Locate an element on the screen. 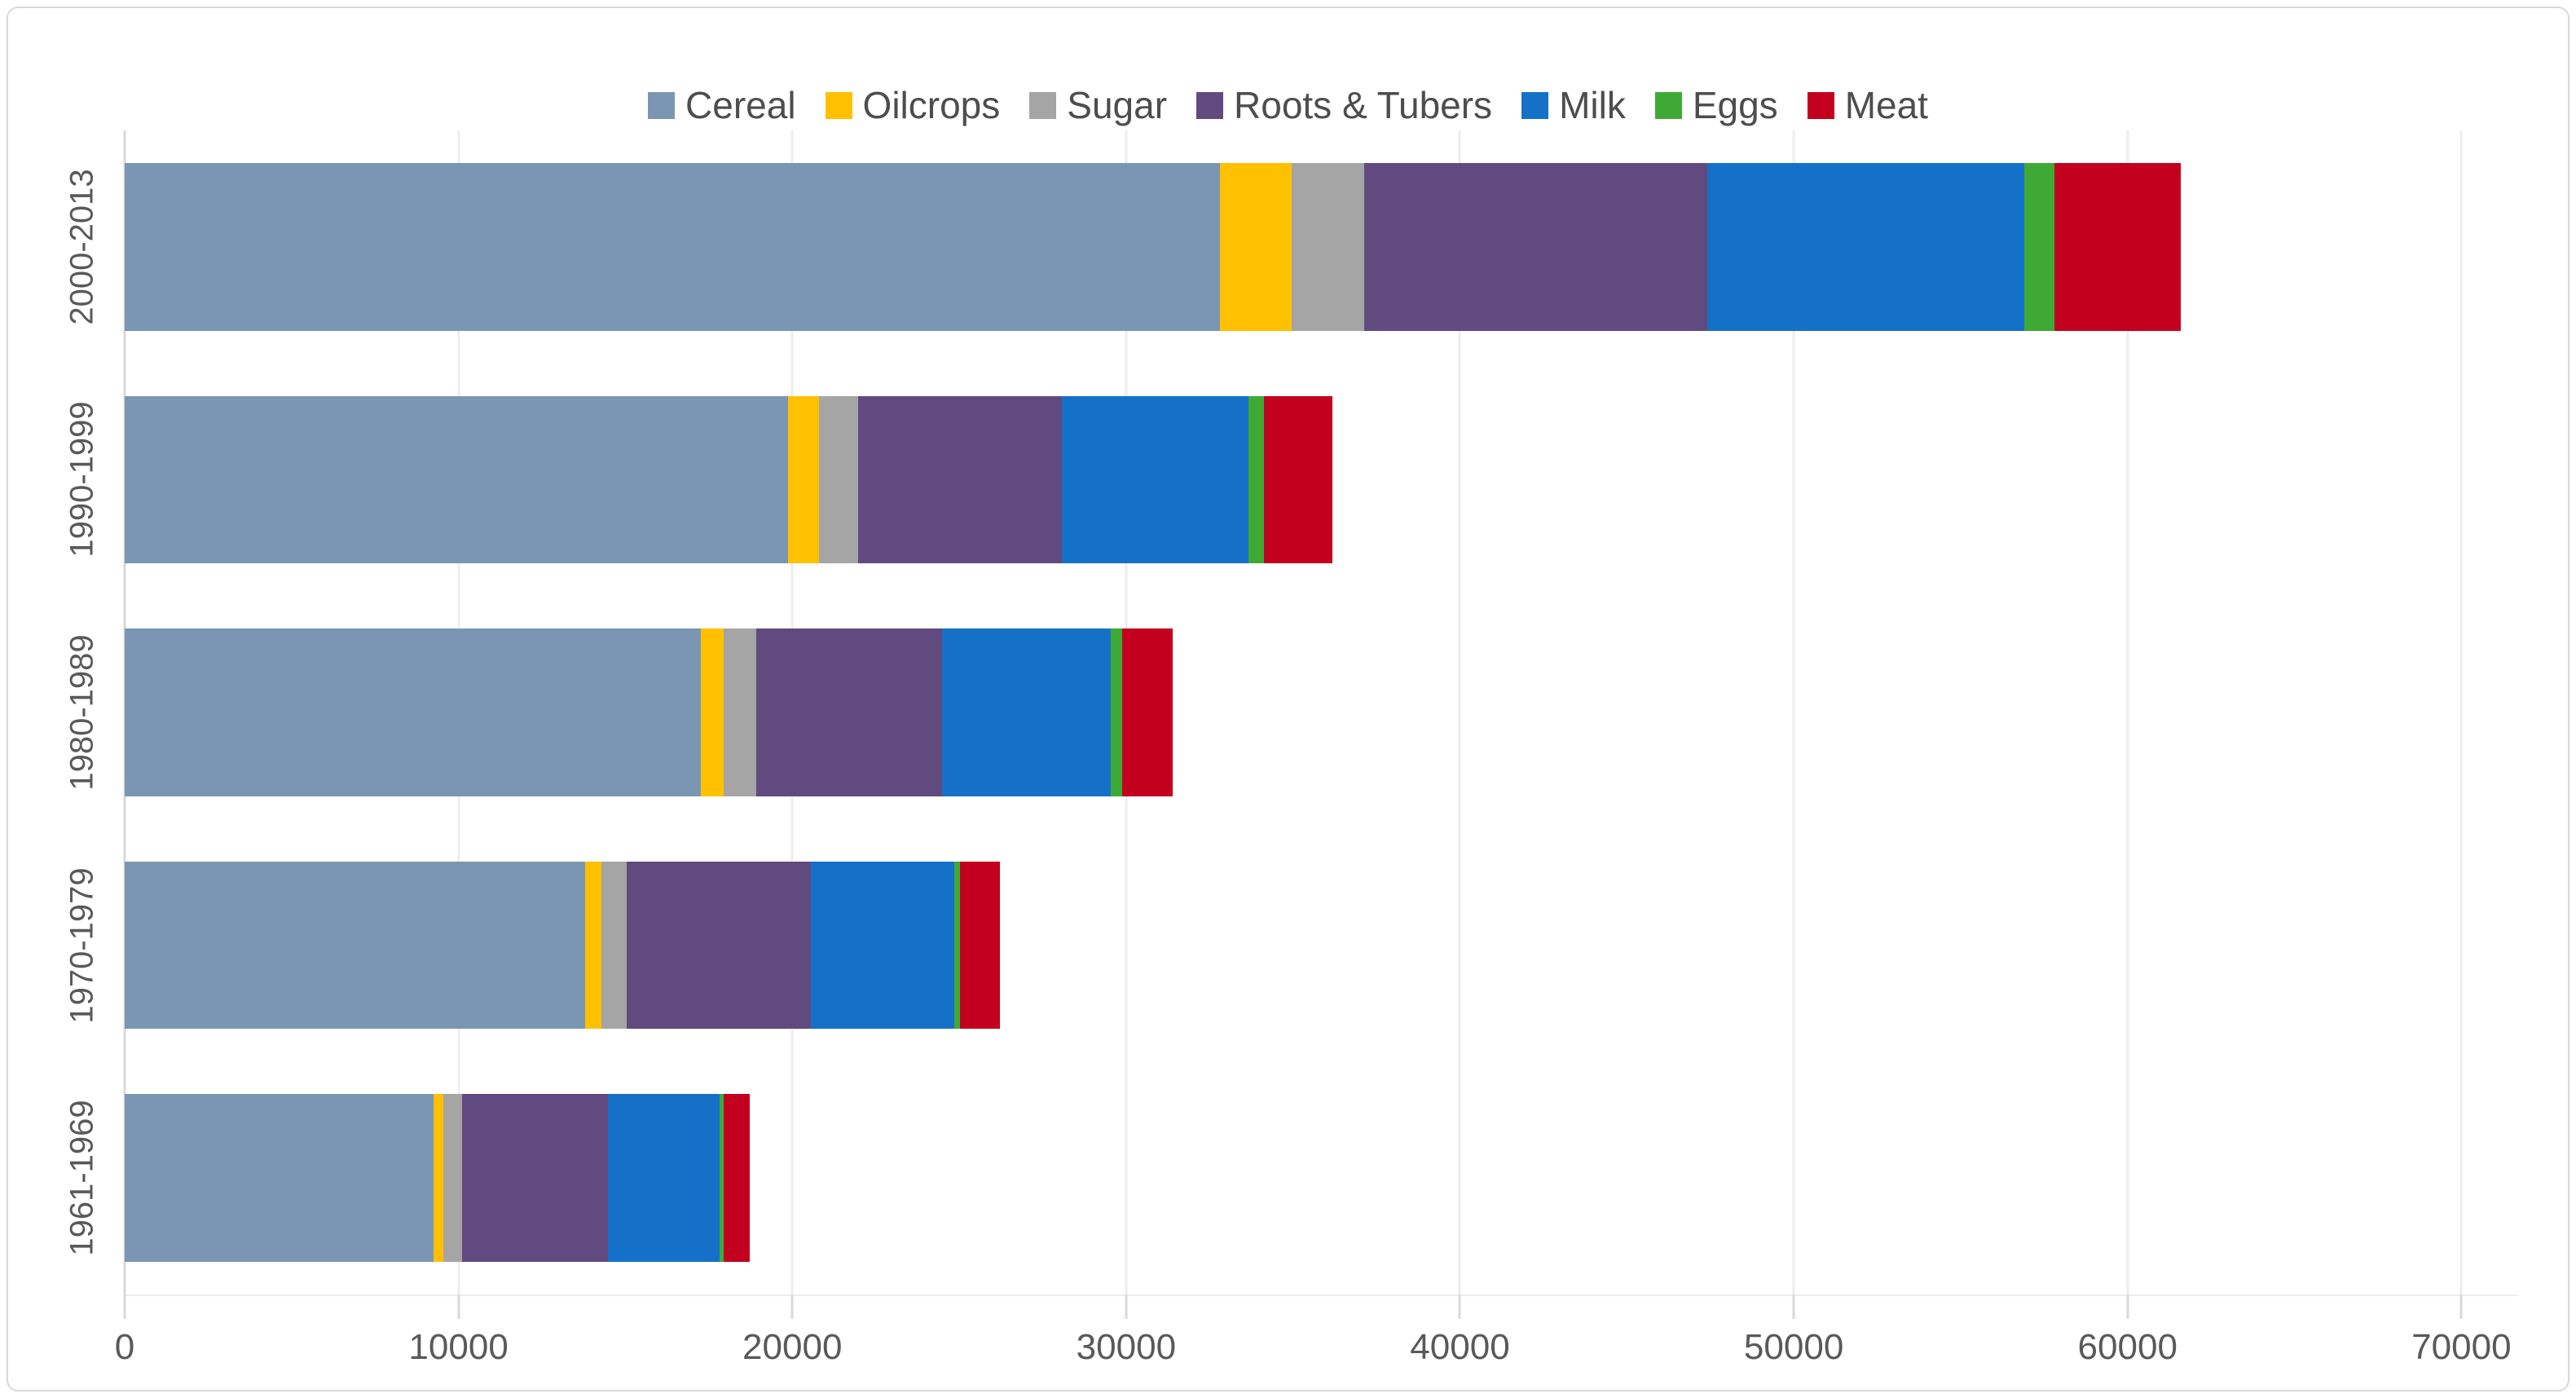 This screenshot has width=2576, height=1398. legend-item-meat: Meat is located at coordinates (1867, 105).